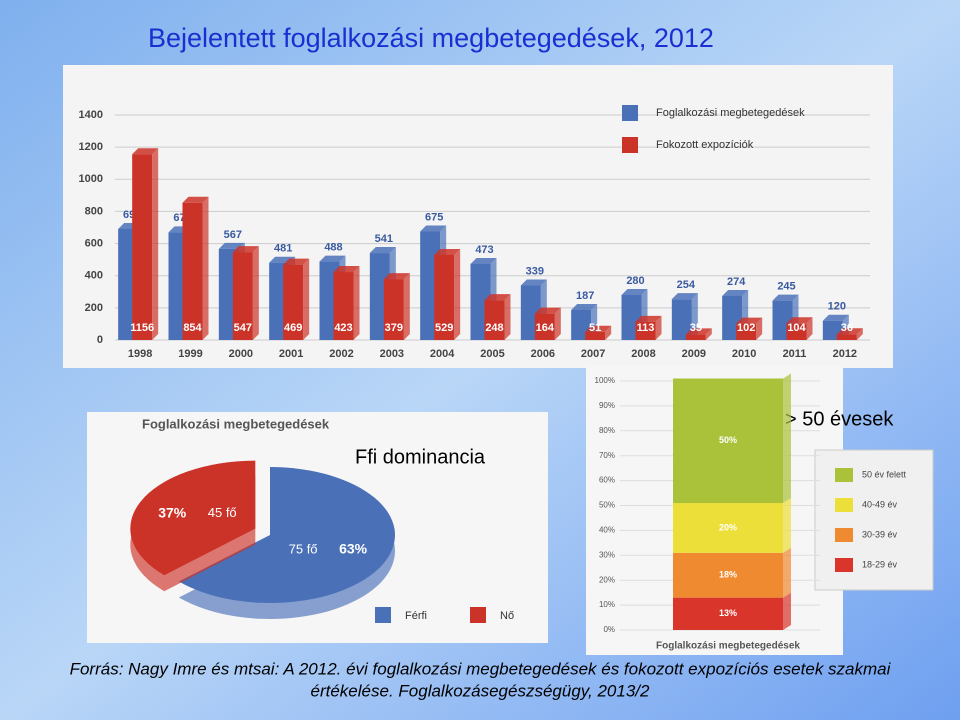 Image resolution: width=960 pixels, height=720 pixels. I want to click on y-tick-label: 60%, so click(607, 480).